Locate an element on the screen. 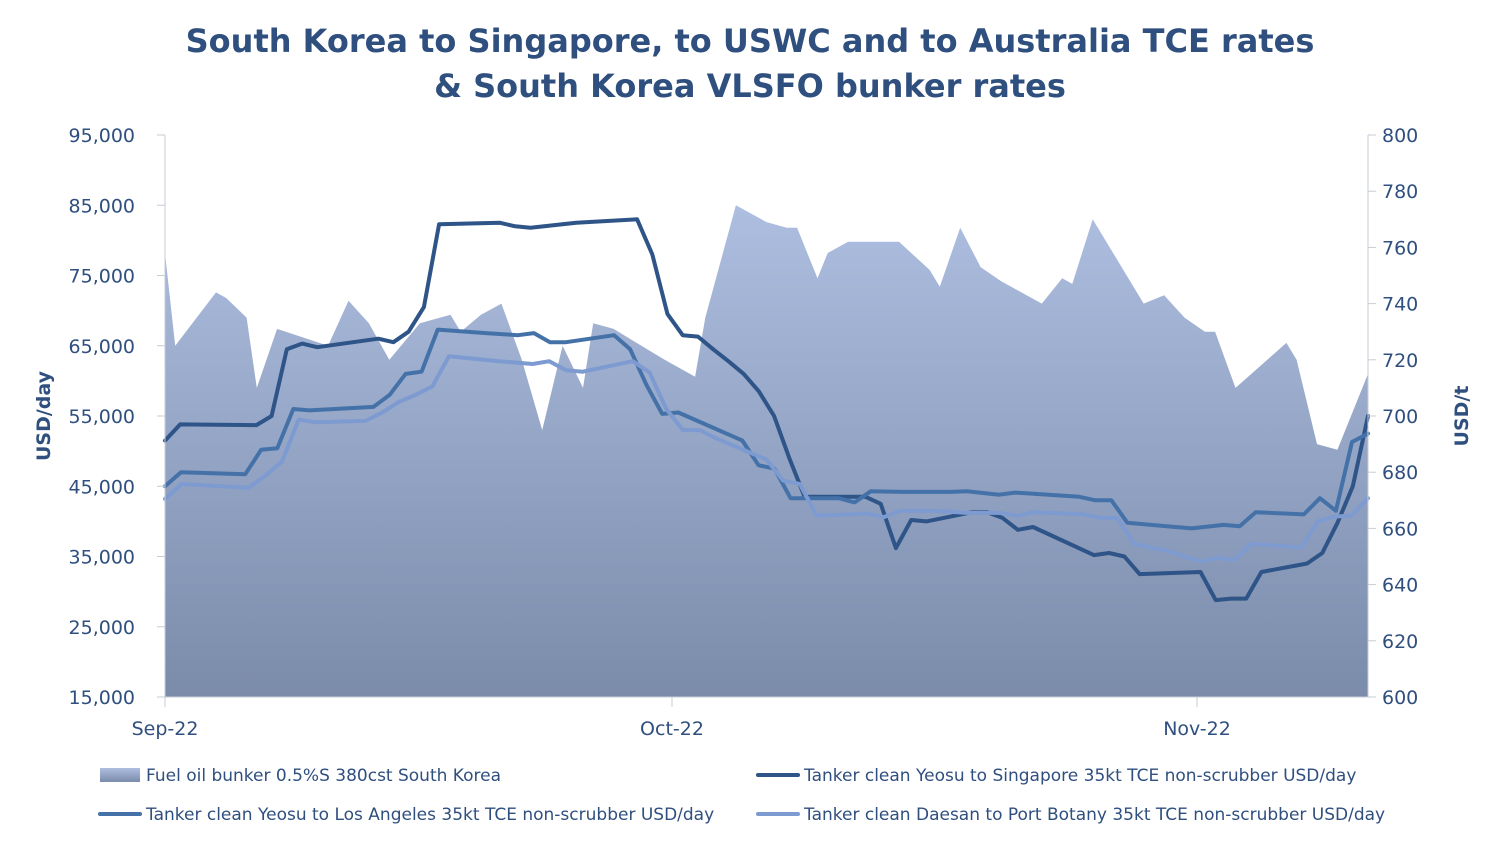 This screenshot has width=1500, height=844. y-left-tick-label: 95,000 is located at coordinates (102, 136).